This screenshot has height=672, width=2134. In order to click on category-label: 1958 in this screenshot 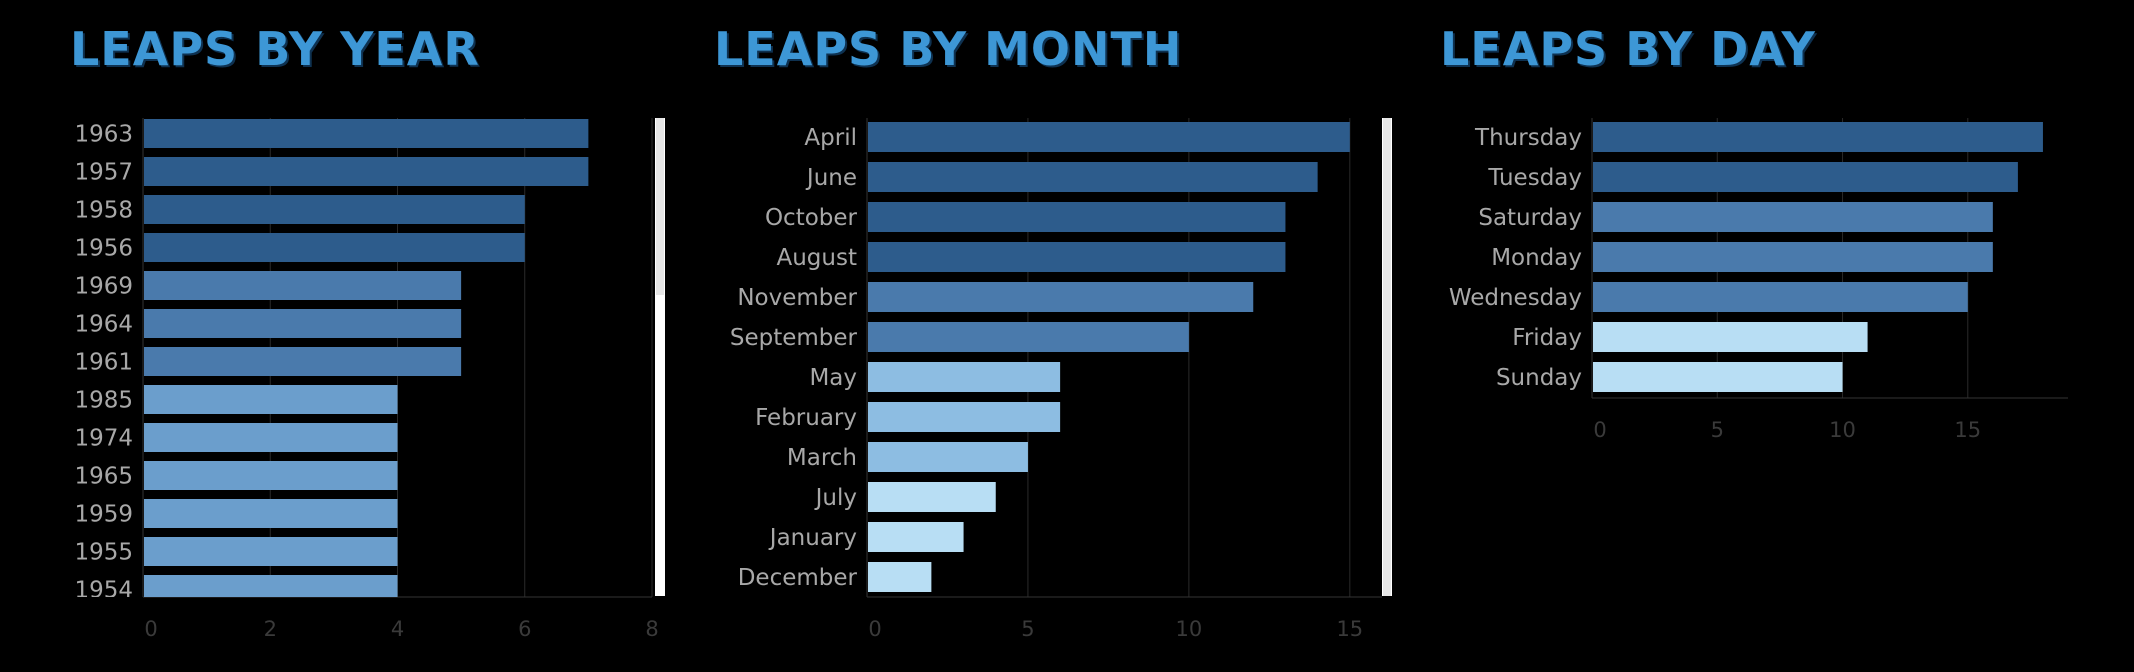, I will do `click(103, 211)`.